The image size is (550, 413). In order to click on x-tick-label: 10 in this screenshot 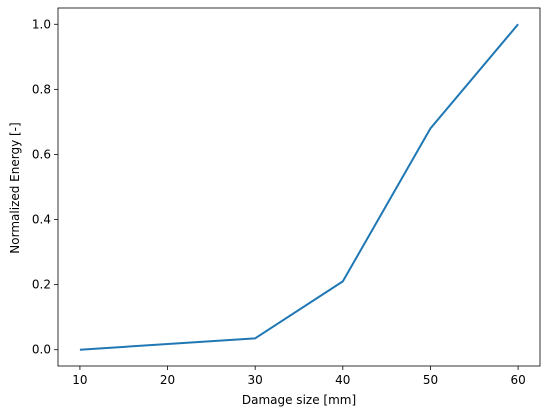, I will do `click(79, 380)`.